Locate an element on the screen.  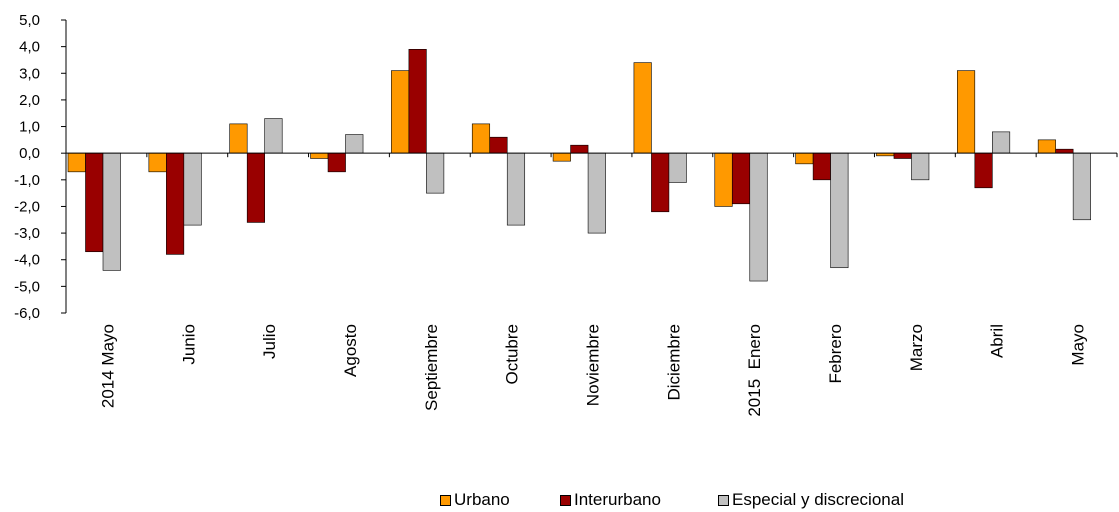
legend-swatch-interurbano is located at coordinates (565, 500).